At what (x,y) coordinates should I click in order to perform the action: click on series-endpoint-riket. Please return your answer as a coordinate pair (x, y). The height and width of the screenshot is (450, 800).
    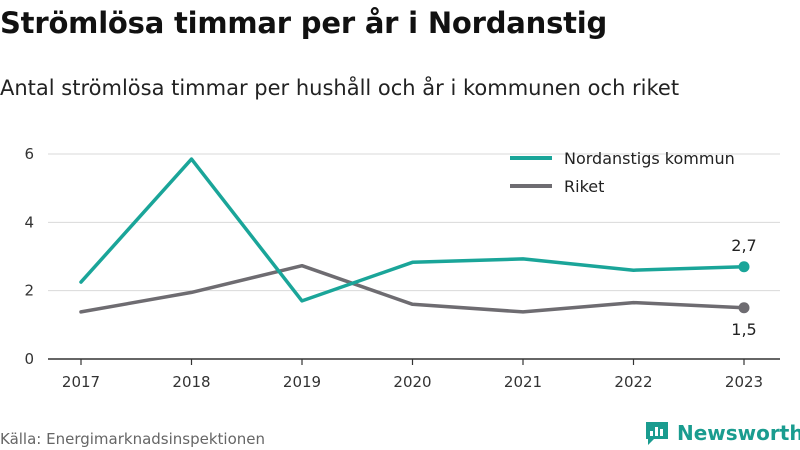
    Looking at the image, I should click on (744, 308).